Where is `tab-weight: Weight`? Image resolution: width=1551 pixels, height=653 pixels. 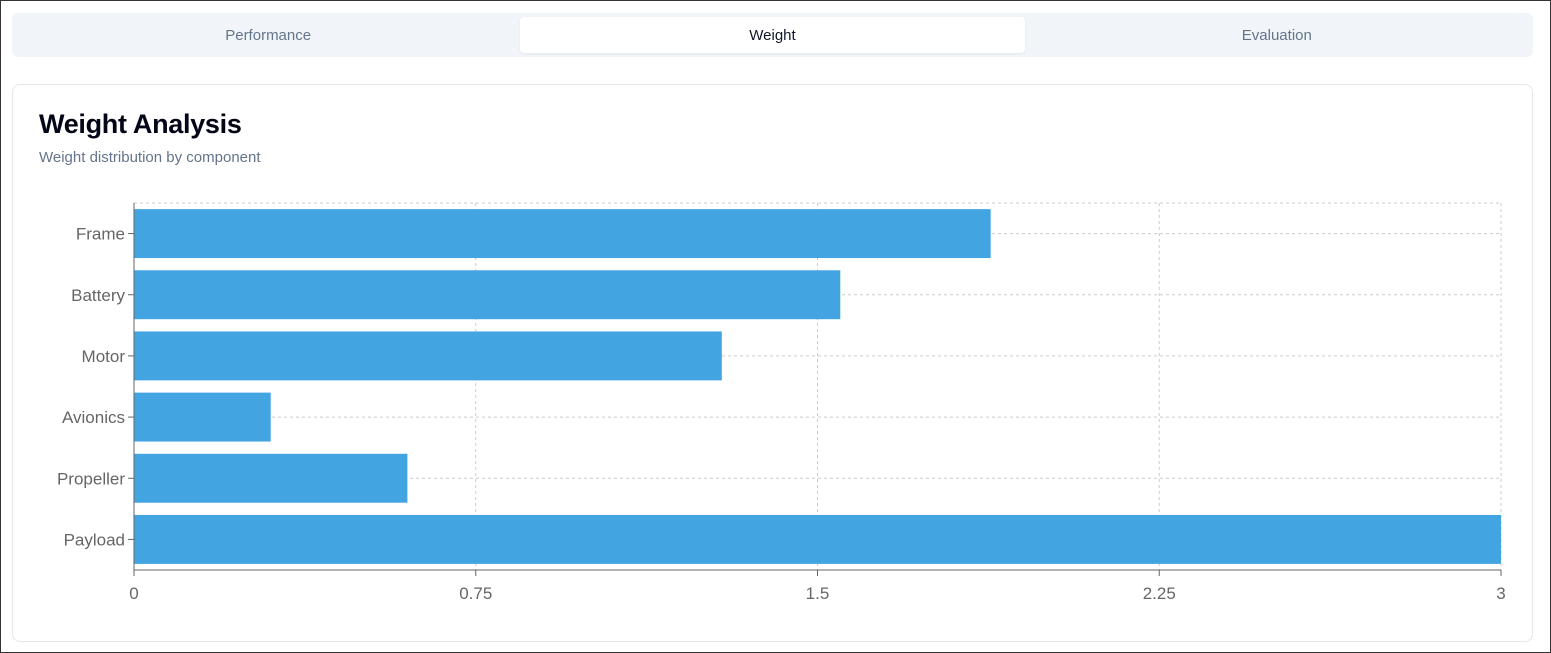
tab-weight: Weight is located at coordinates (772, 35).